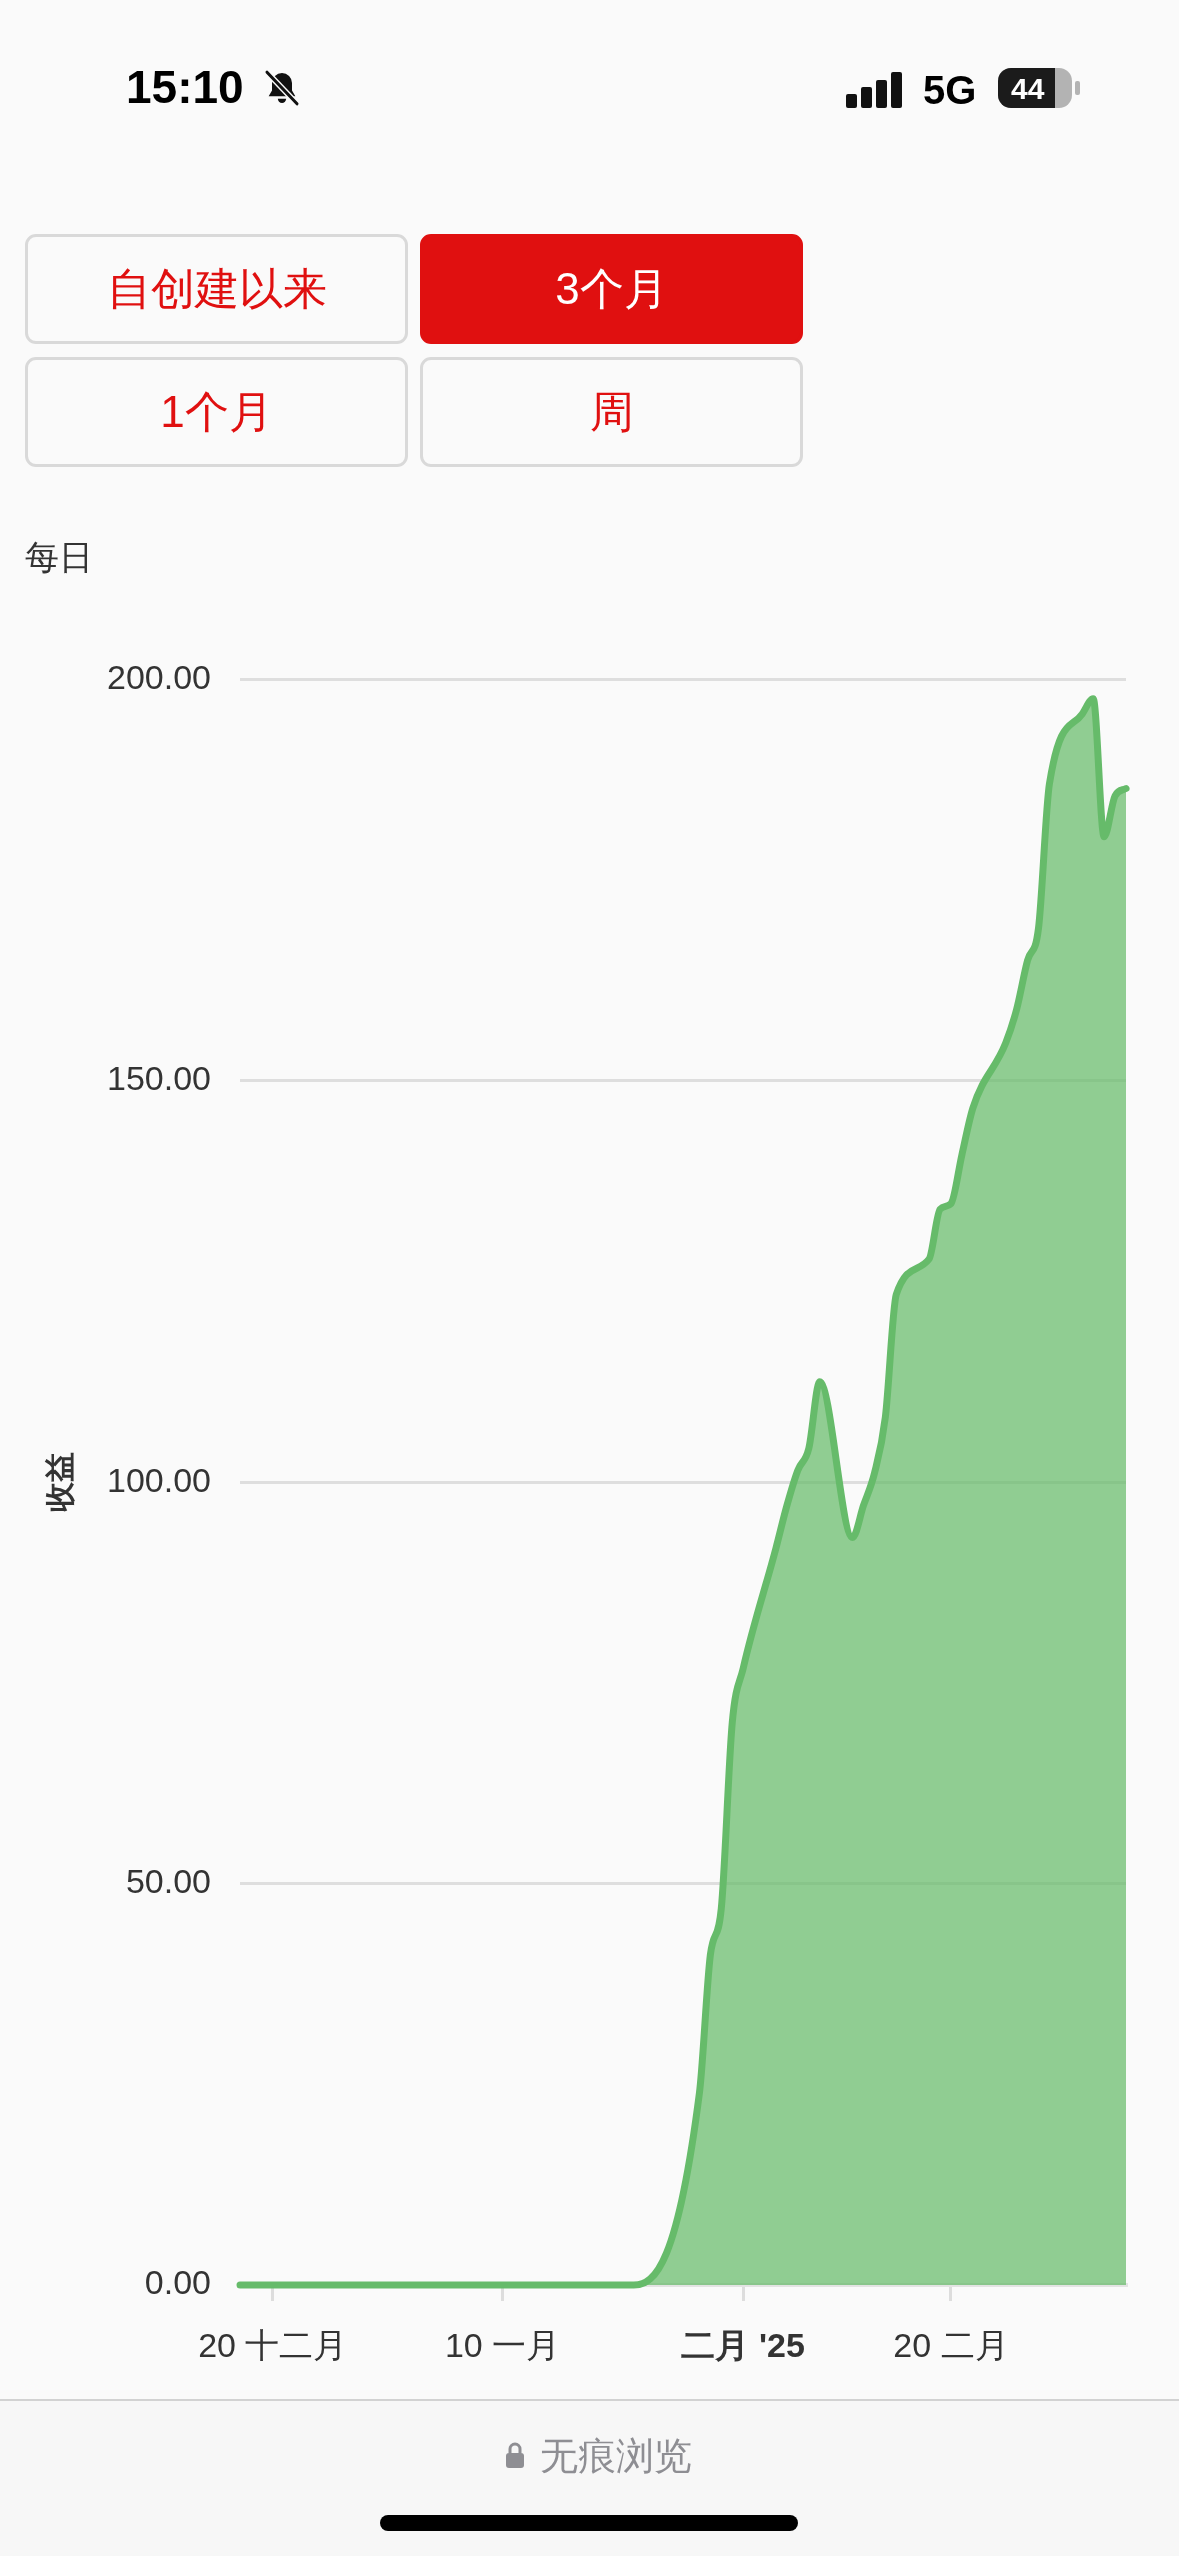 This screenshot has width=1179, height=2556. What do you see at coordinates (502, 2344) in the screenshot?
I see `x-tick-label: 10 一月` at bounding box center [502, 2344].